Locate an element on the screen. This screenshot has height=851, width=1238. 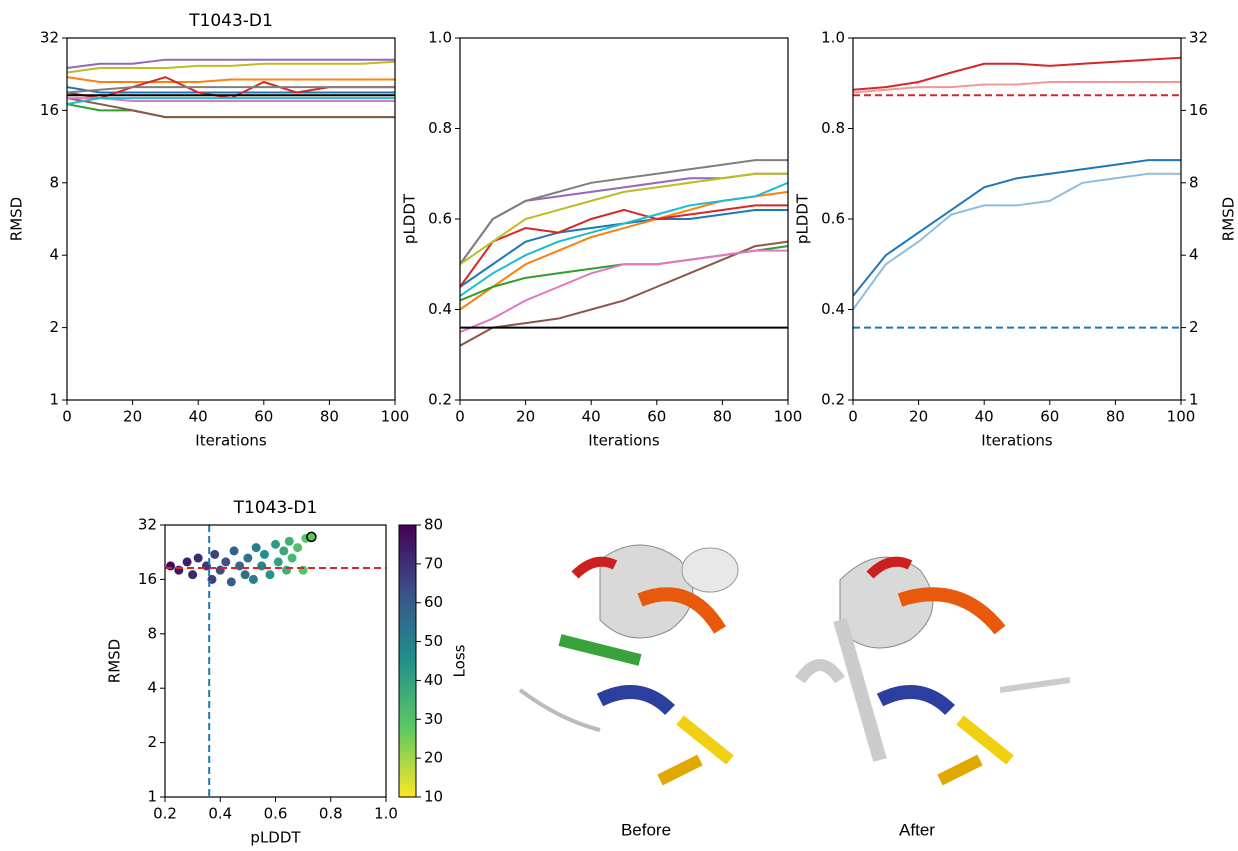
structure-after is located at coordinates (933, 671).